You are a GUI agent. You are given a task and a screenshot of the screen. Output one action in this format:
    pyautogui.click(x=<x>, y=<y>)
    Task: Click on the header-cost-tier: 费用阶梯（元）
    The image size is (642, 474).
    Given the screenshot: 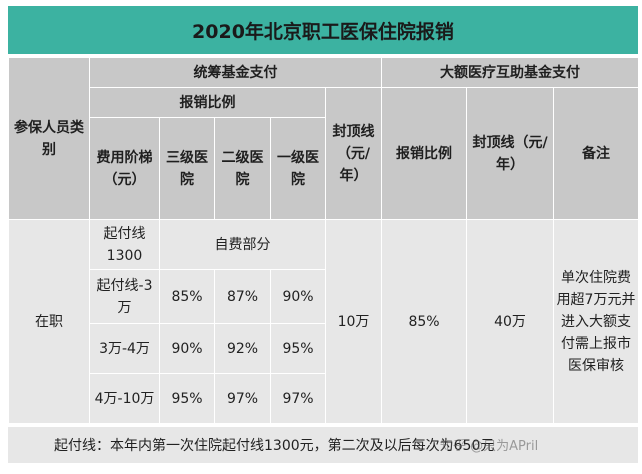 What is the action you would take?
    pyautogui.click(x=124, y=168)
    